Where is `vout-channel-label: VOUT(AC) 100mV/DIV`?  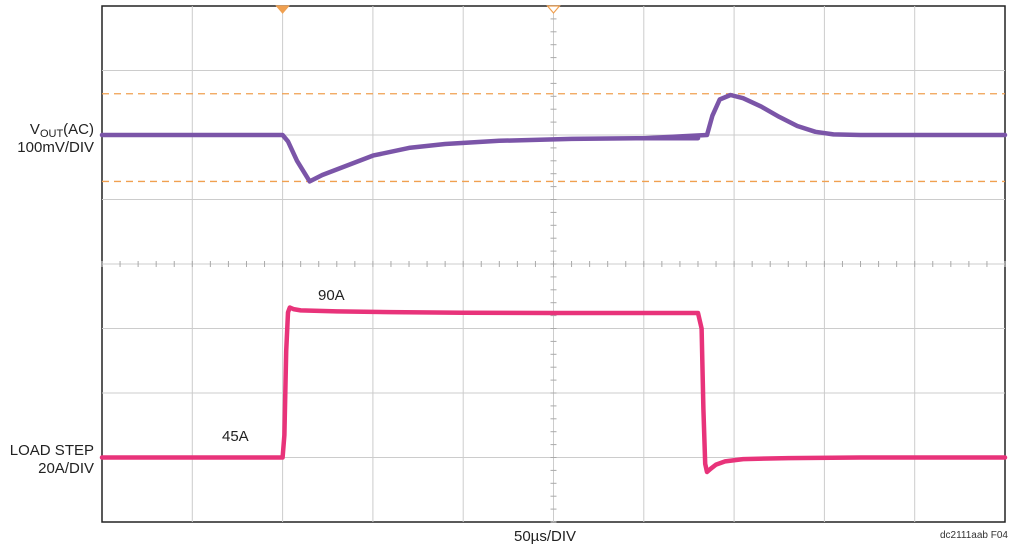 vout-channel-label: VOUT(AC) 100mV/DIV is located at coordinates (47, 139).